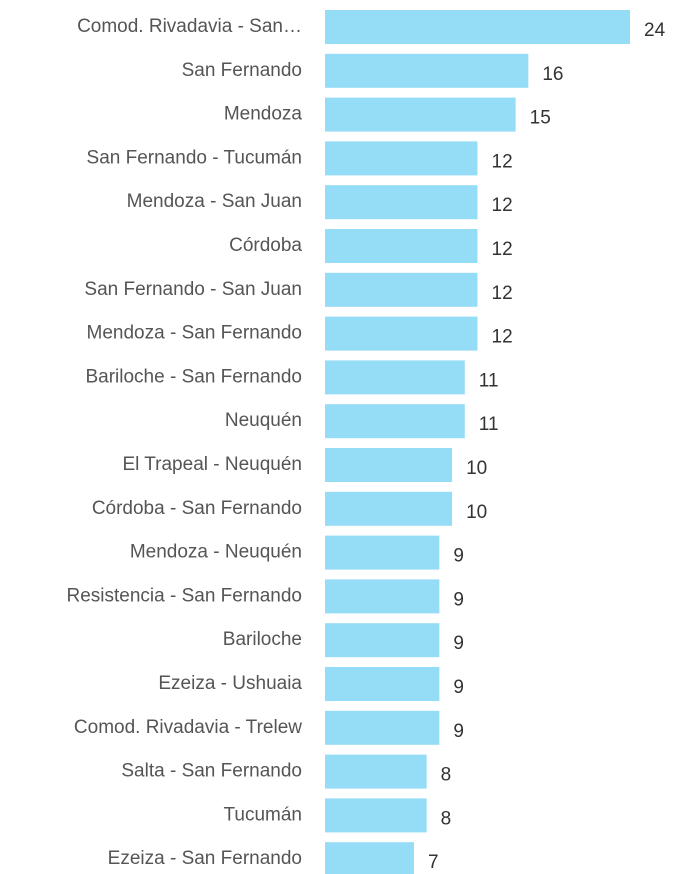  I want to click on category-label: Córdoba, so click(265, 245).